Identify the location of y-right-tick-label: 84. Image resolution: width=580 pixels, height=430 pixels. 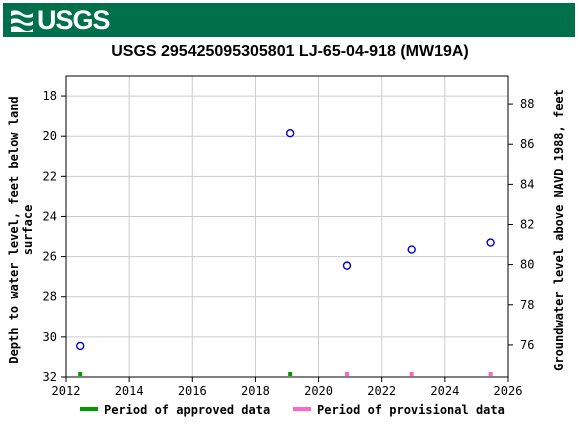
(527, 184).